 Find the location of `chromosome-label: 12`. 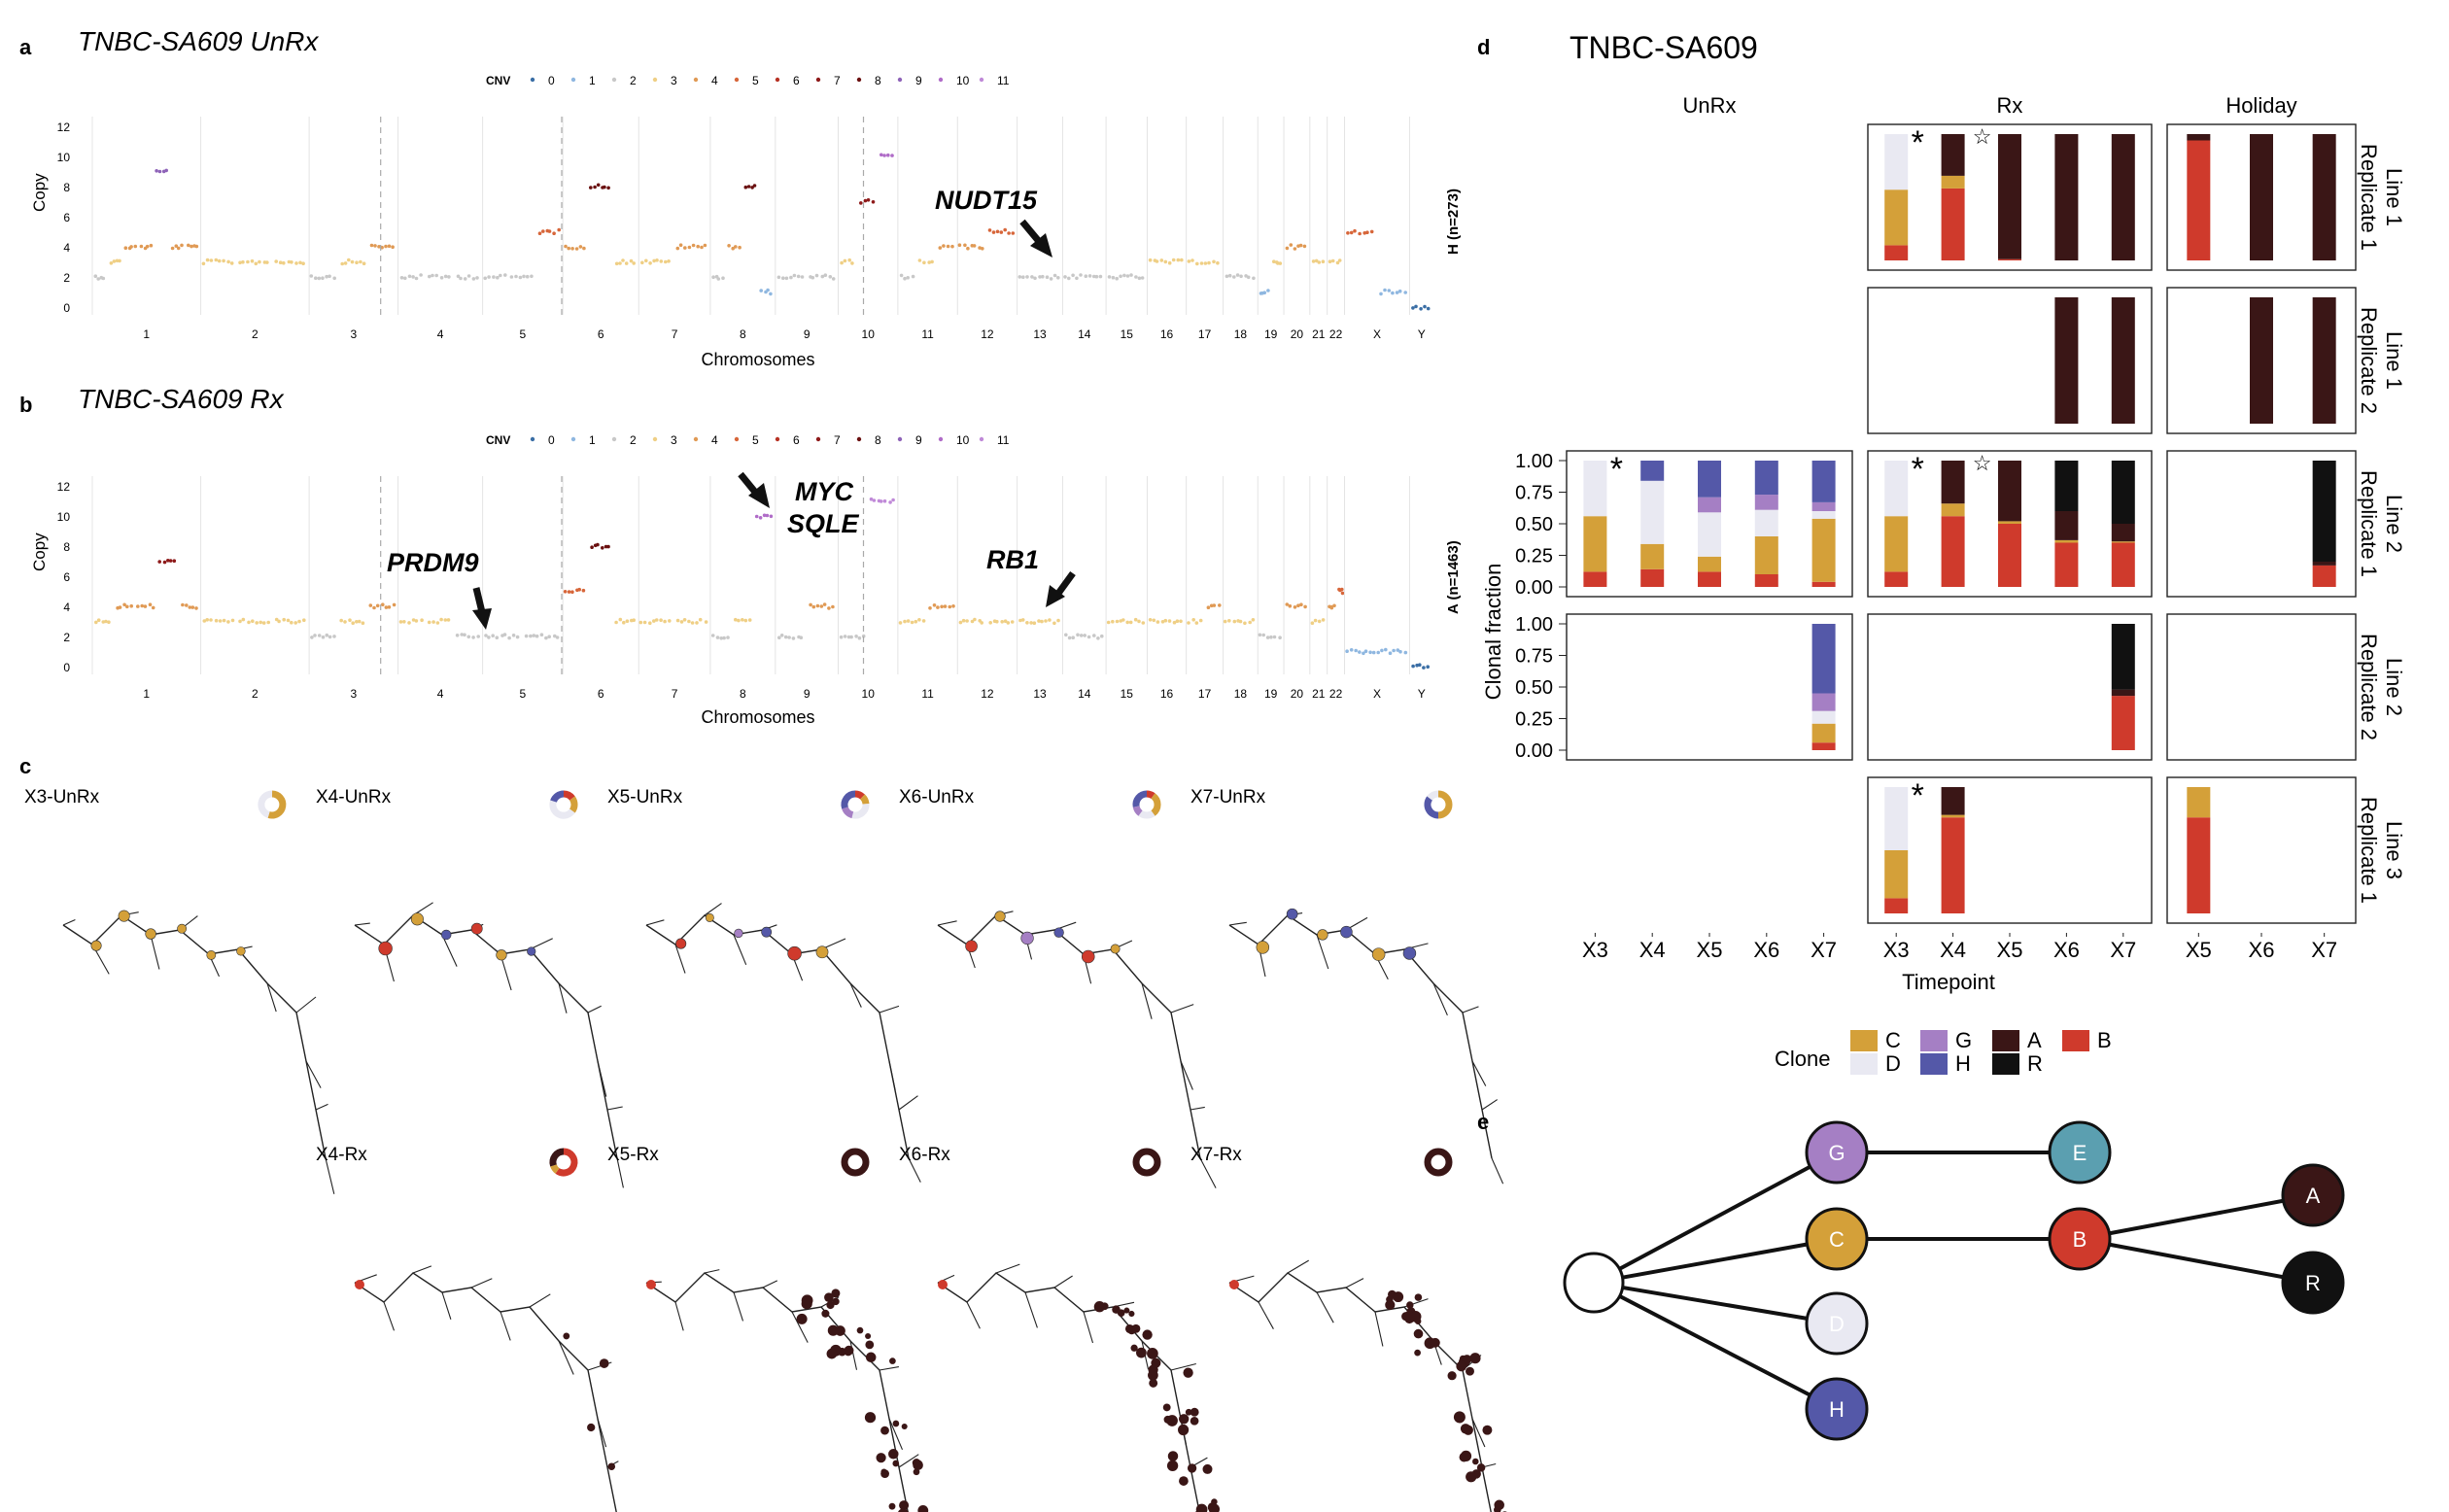

chromosome-label: 12 is located at coordinates (988, 694).